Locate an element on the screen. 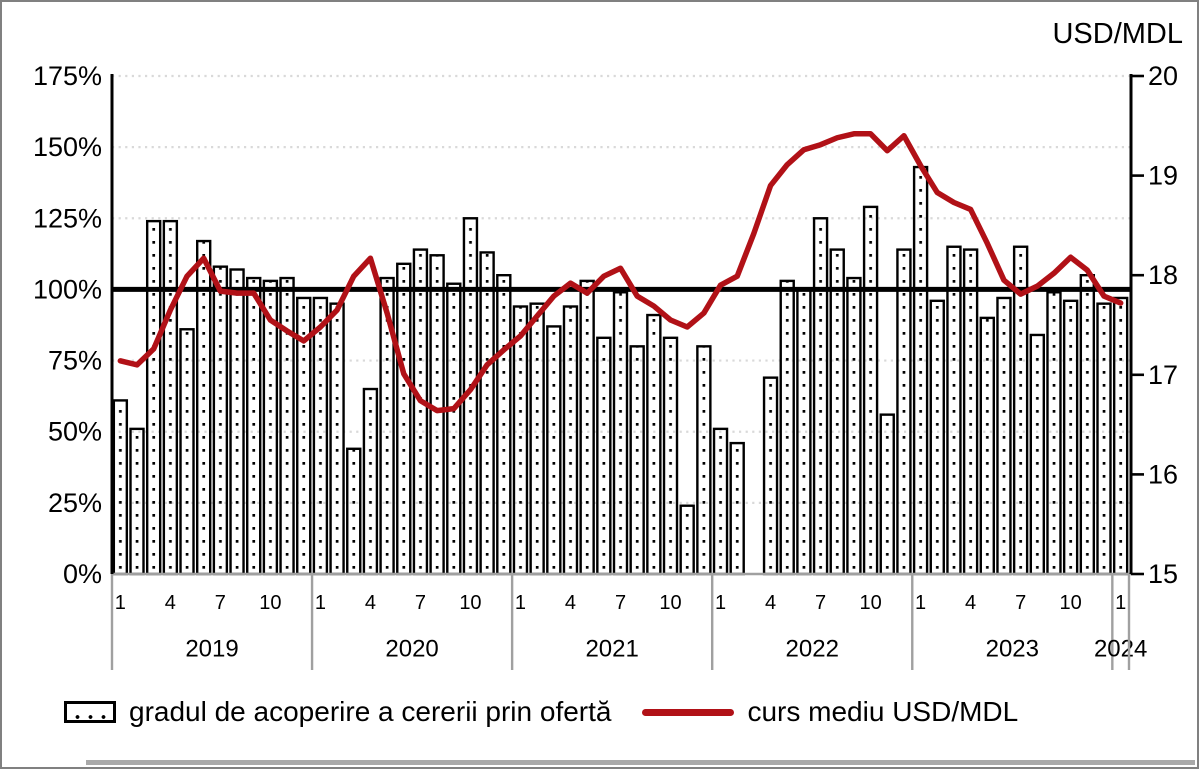  year-label: 2024 is located at coordinates (1120, 649).